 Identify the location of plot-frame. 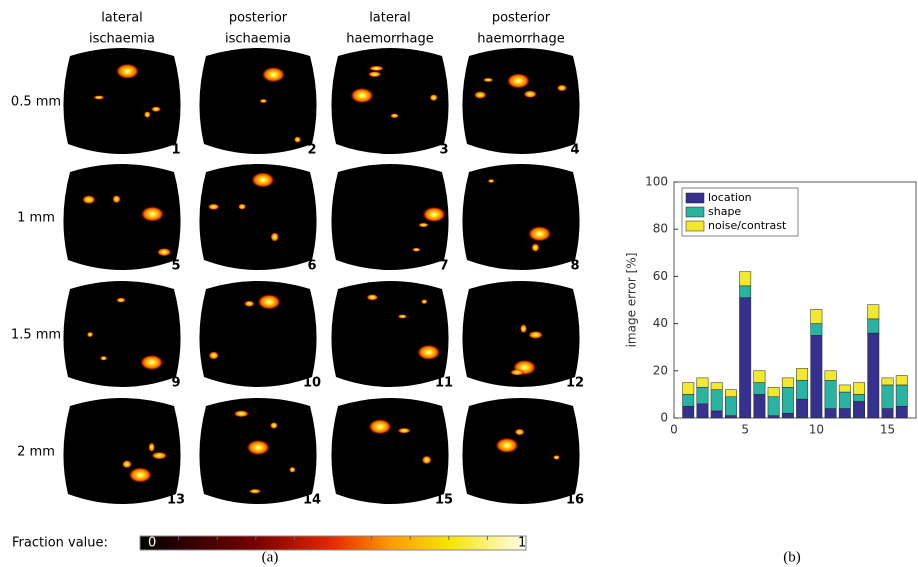
(795, 300).